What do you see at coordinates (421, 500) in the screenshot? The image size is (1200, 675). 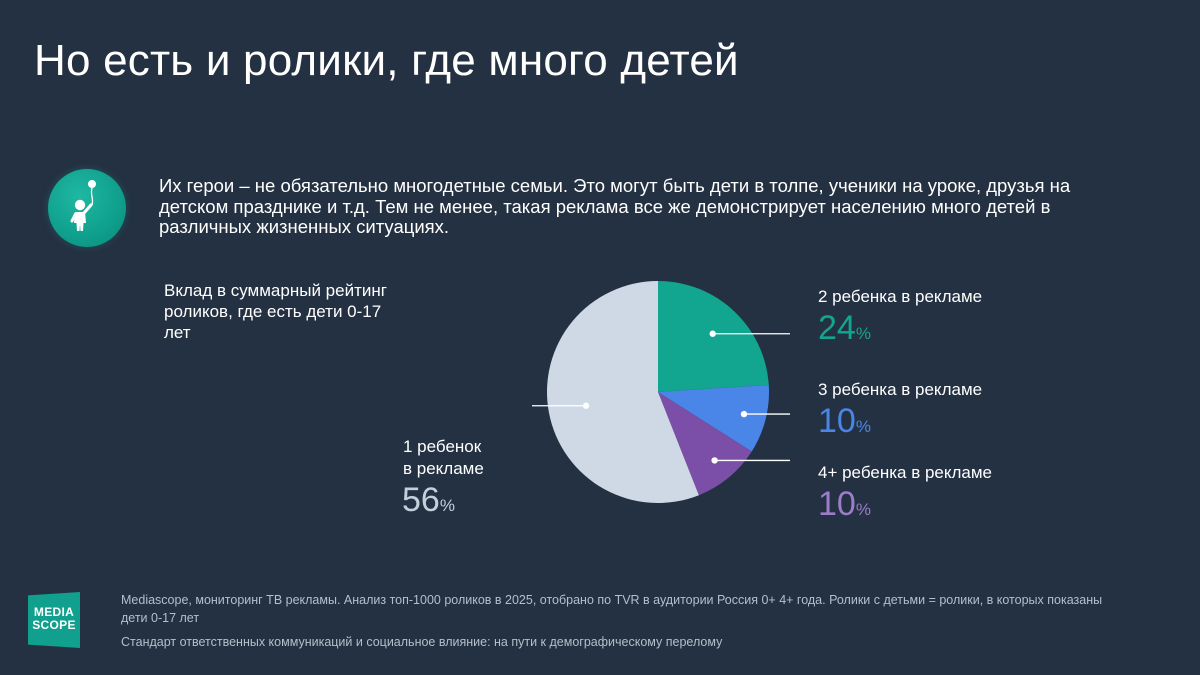 I see `slice-value-number: 56` at bounding box center [421, 500].